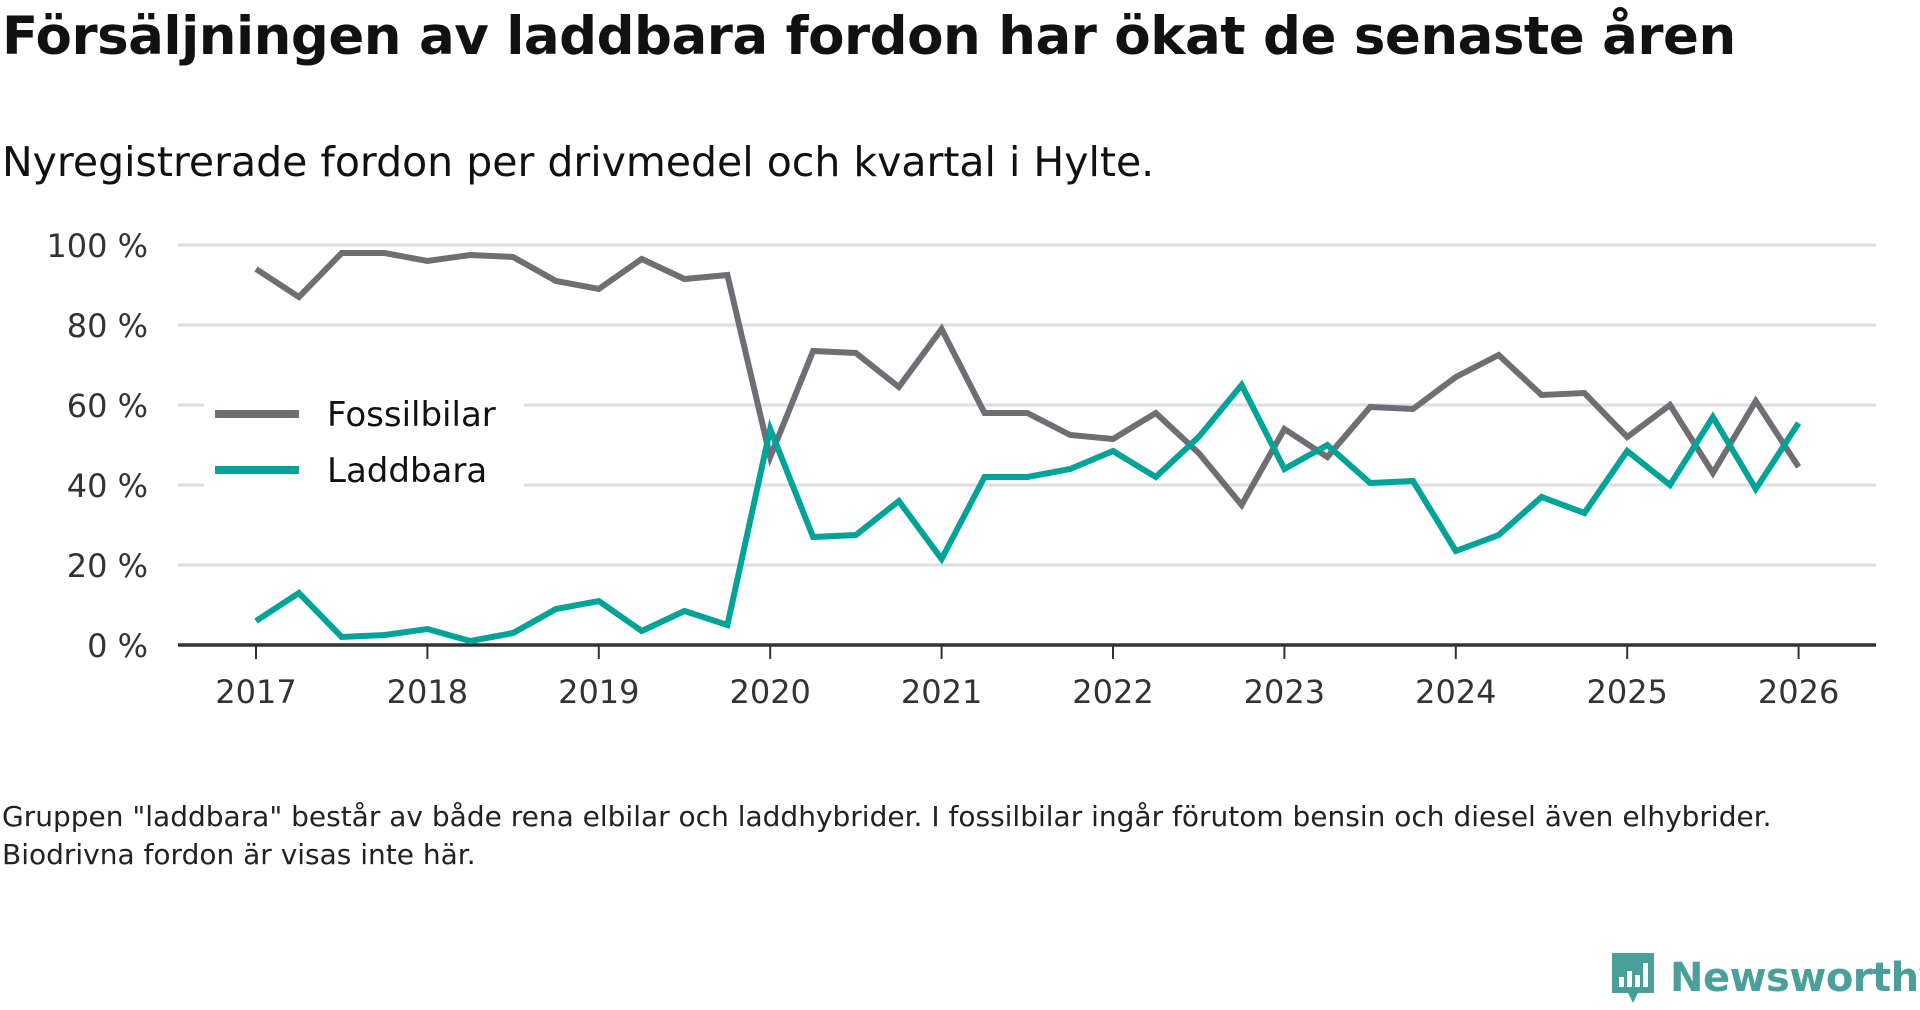 This screenshot has height=1010, width=1920. Describe the element at coordinates (107, 326) in the screenshot. I see `y-tick-label: 80 %` at that location.